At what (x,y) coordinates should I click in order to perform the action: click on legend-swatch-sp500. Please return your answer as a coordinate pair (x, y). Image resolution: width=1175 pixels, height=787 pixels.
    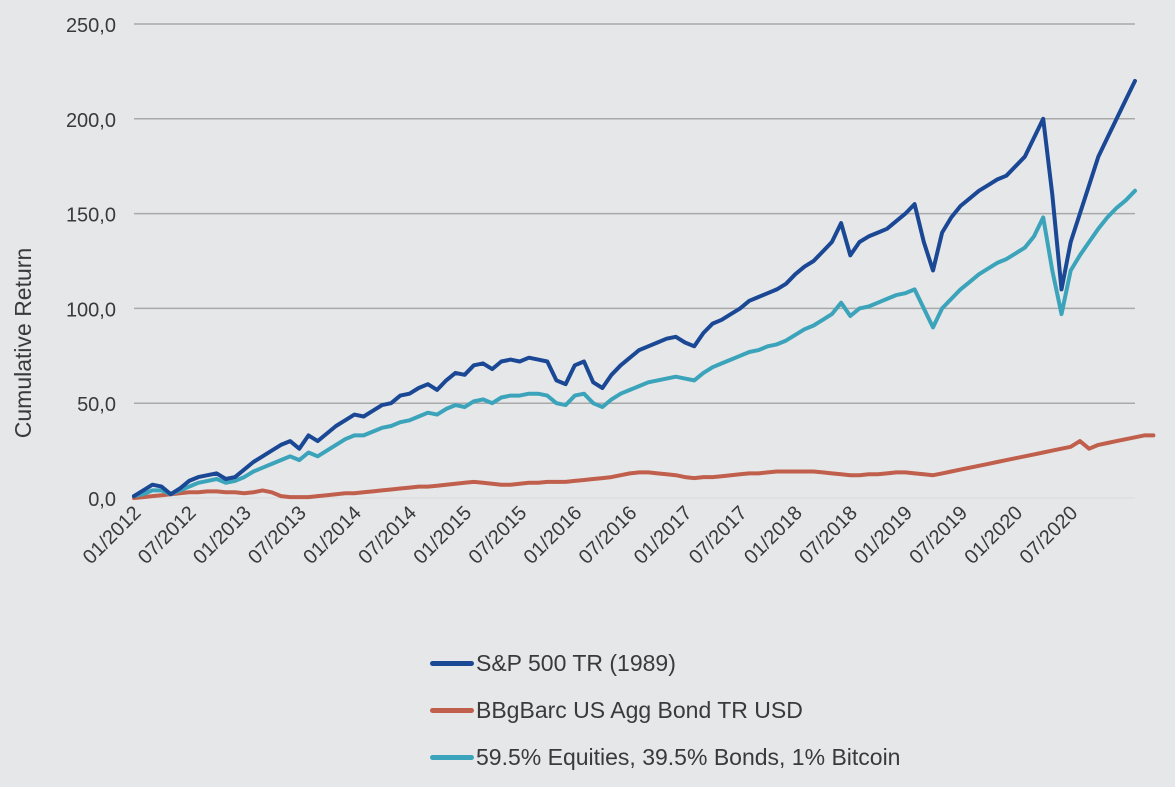
    Looking at the image, I should click on (452, 663).